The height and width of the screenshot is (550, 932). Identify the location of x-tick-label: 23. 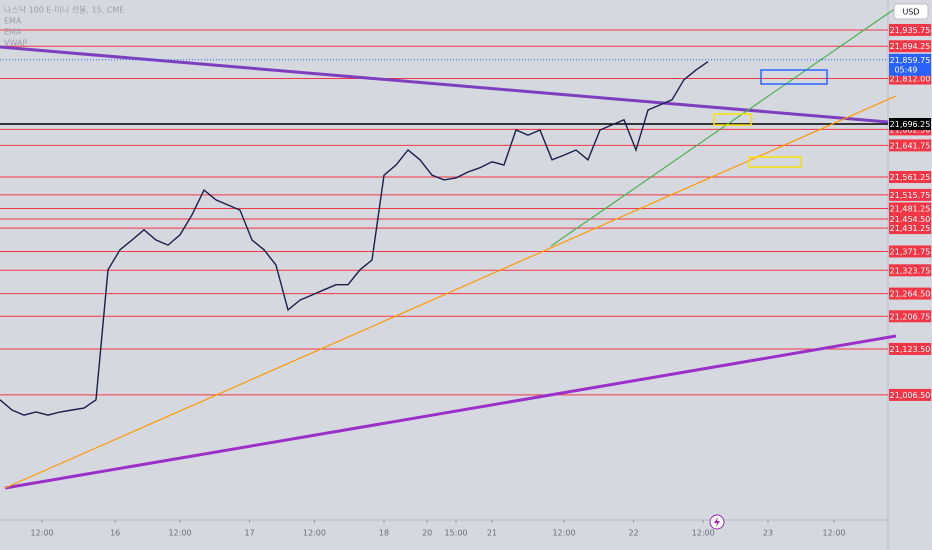
(768, 533).